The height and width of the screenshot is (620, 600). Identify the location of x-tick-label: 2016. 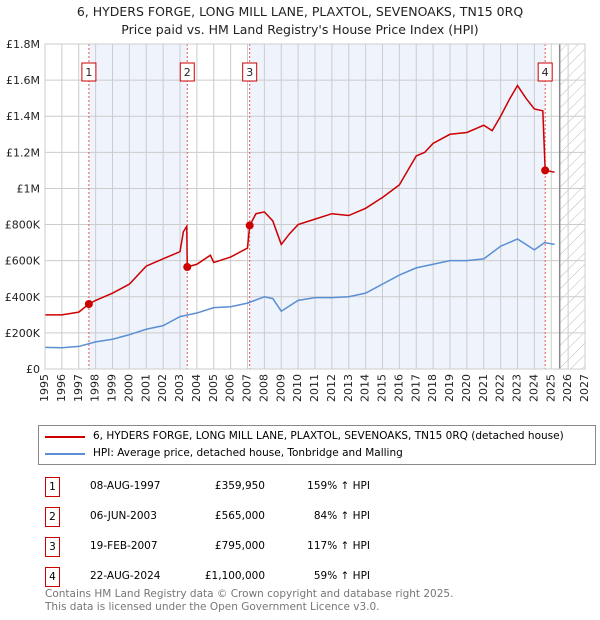
(398, 388).